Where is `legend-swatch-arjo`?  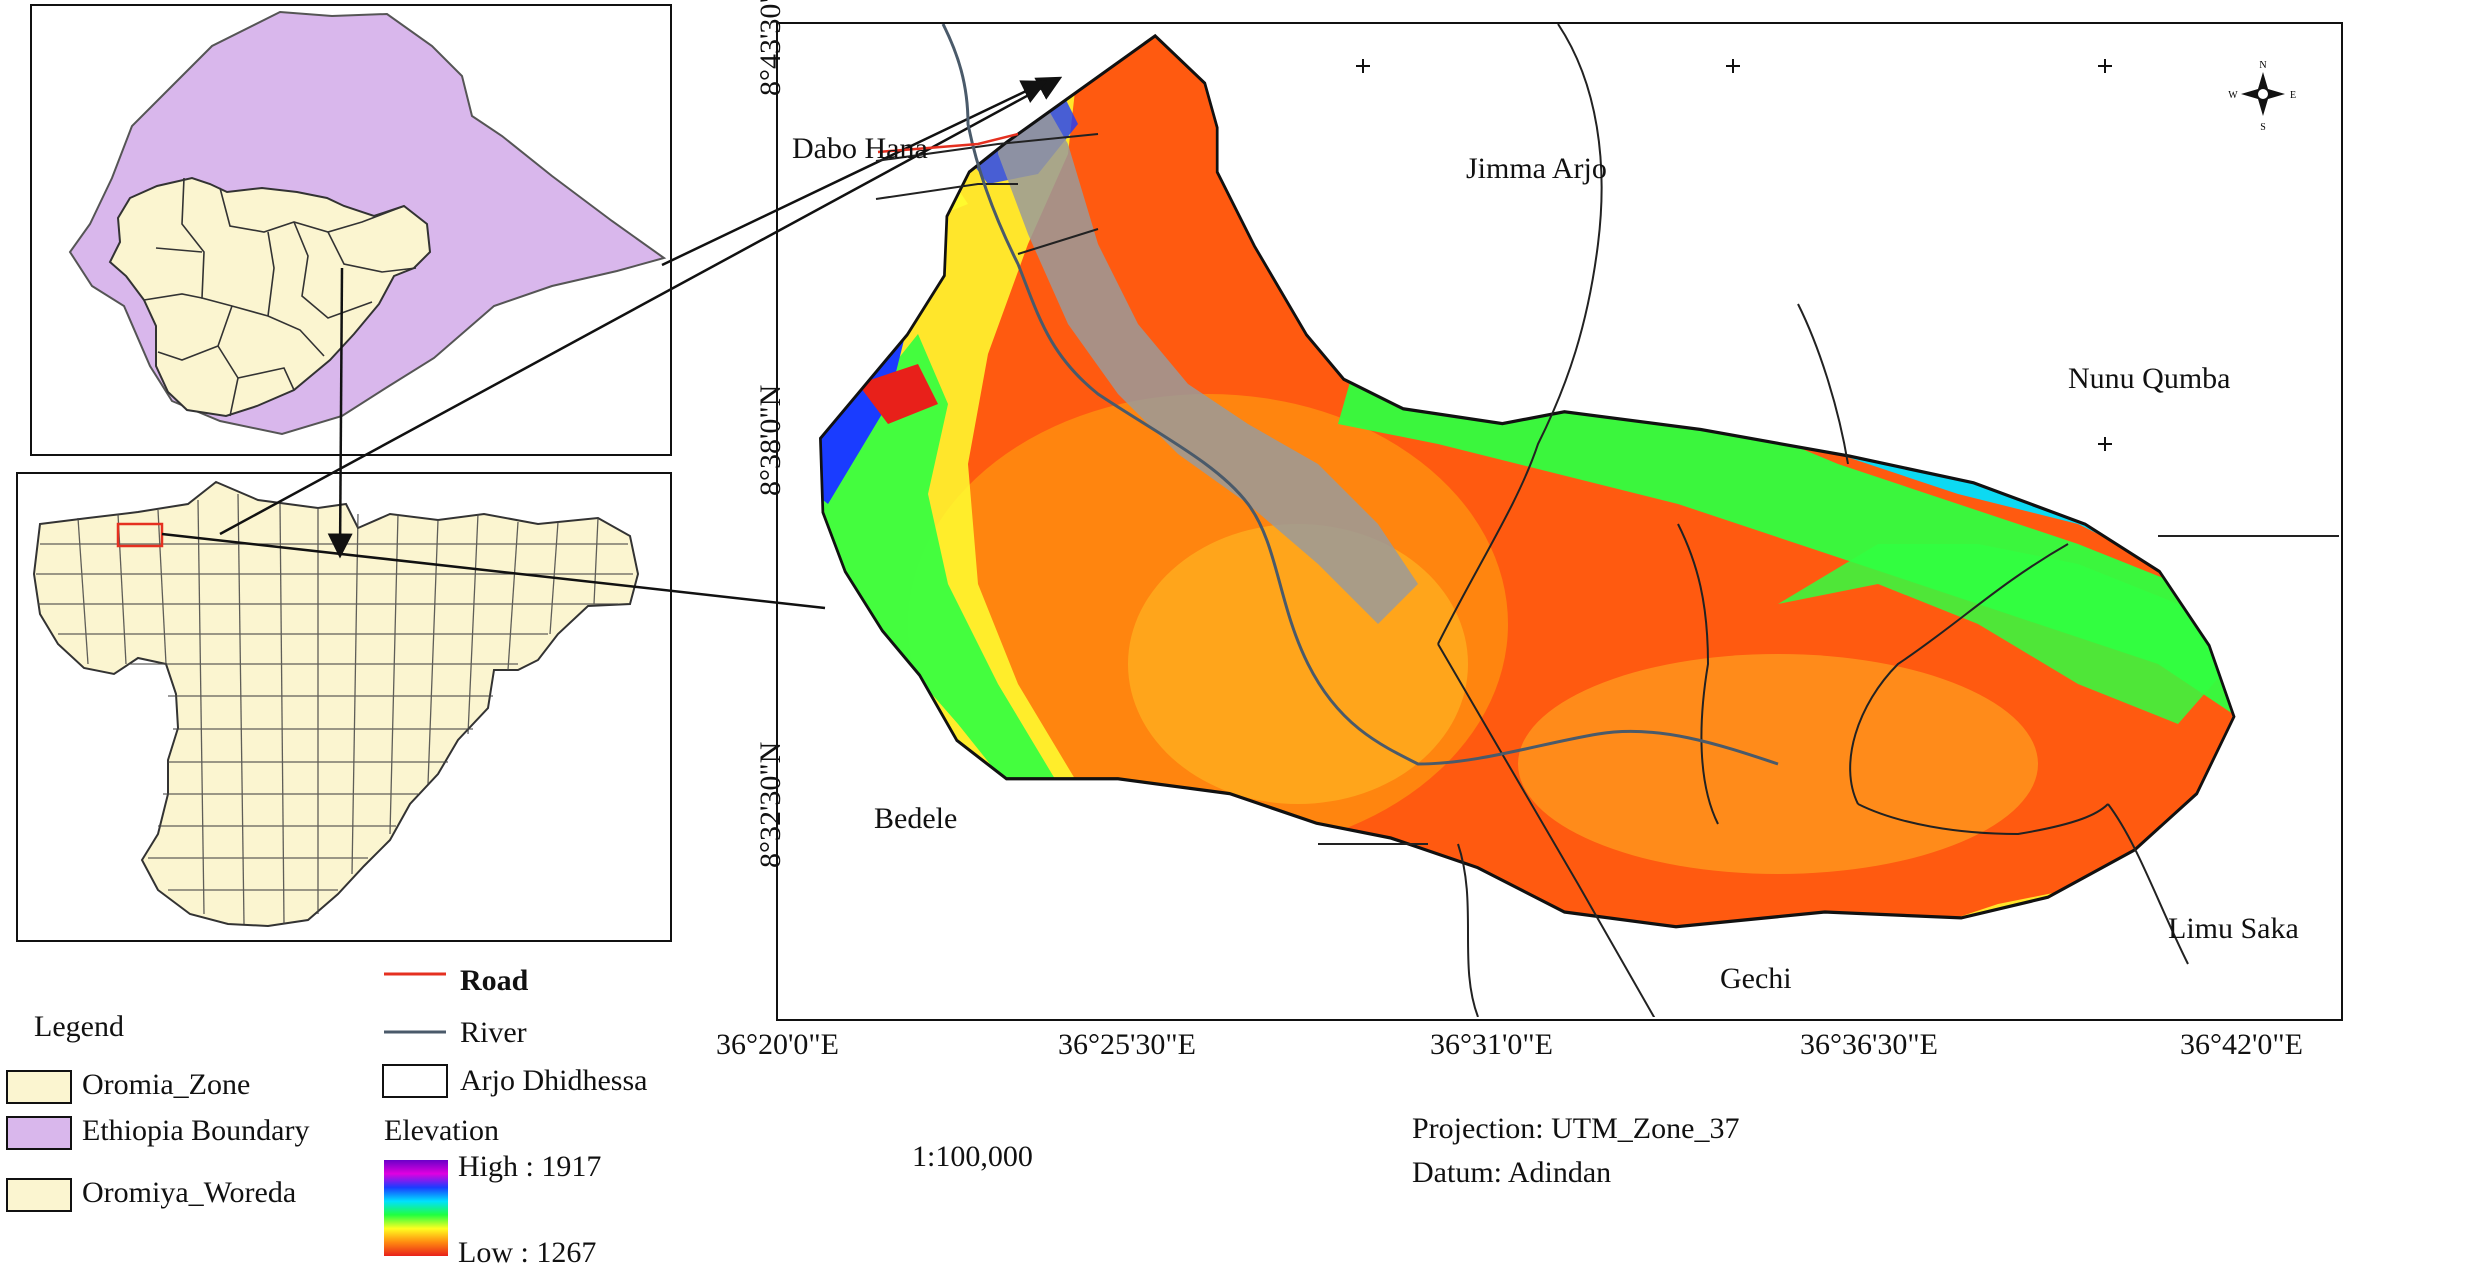
legend-swatch-arjo is located at coordinates (415, 1081).